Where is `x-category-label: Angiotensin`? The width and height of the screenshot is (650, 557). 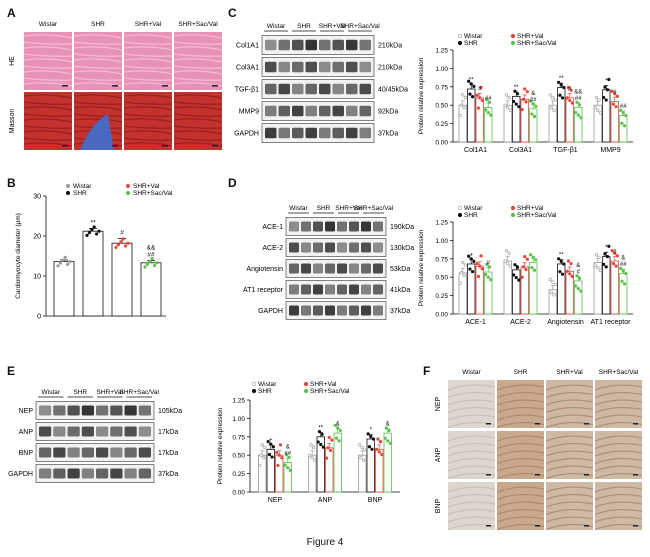 x-category-label: Angiotensin is located at coordinates (565, 322).